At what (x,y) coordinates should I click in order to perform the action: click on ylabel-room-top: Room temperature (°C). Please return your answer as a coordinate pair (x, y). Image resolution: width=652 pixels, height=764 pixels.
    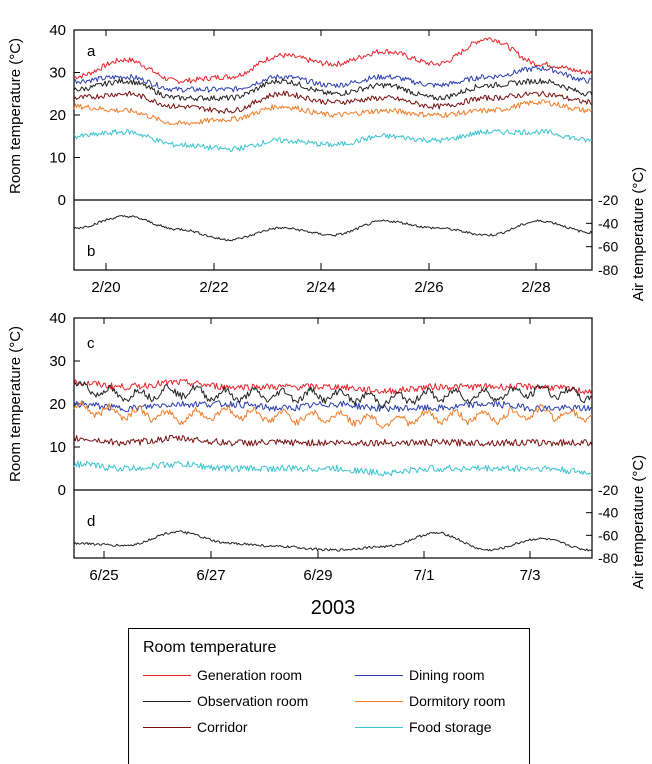
    Looking at the image, I should click on (15, 116).